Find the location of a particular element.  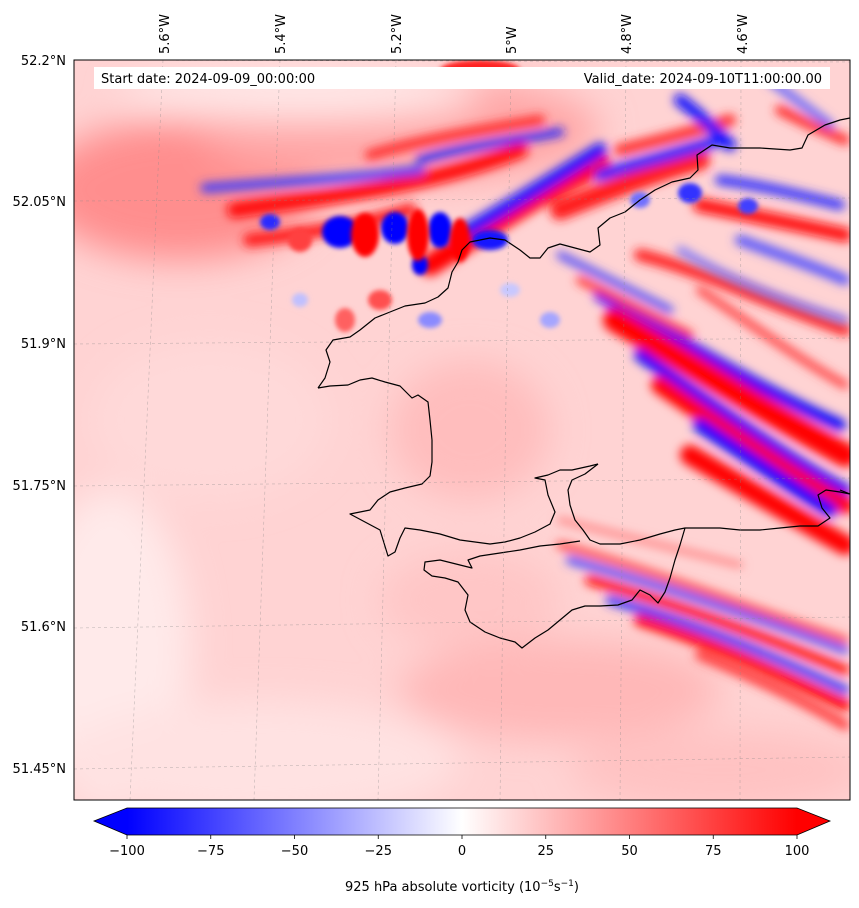

lon-label: 4.8°W is located at coordinates (627, 34).